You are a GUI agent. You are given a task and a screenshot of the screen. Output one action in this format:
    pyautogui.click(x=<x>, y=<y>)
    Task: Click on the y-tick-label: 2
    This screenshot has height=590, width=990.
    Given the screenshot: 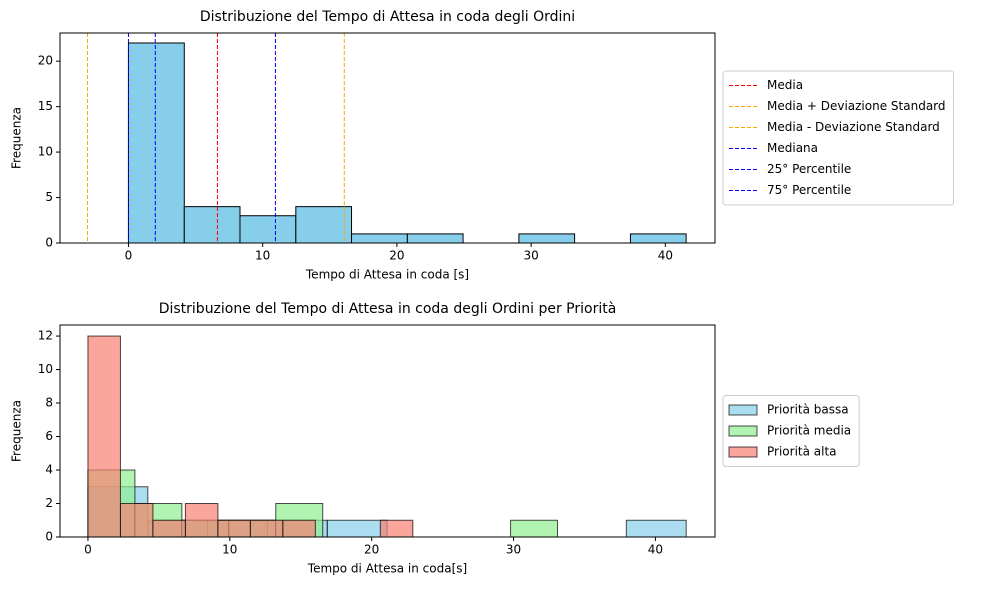 What is the action you would take?
    pyautogui.click(x=49, y=503)
    